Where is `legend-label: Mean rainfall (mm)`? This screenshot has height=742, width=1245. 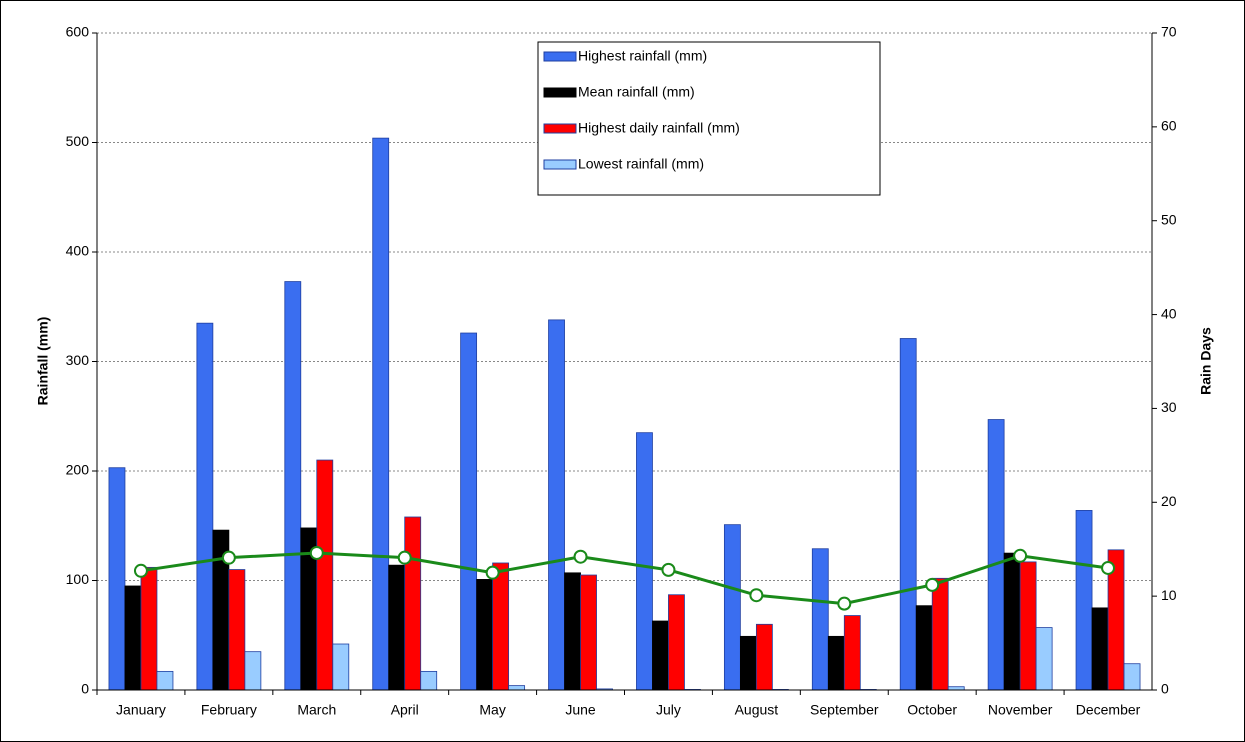
legend-label: Mean rainfall (mm) is located at coordinates (636, 92).